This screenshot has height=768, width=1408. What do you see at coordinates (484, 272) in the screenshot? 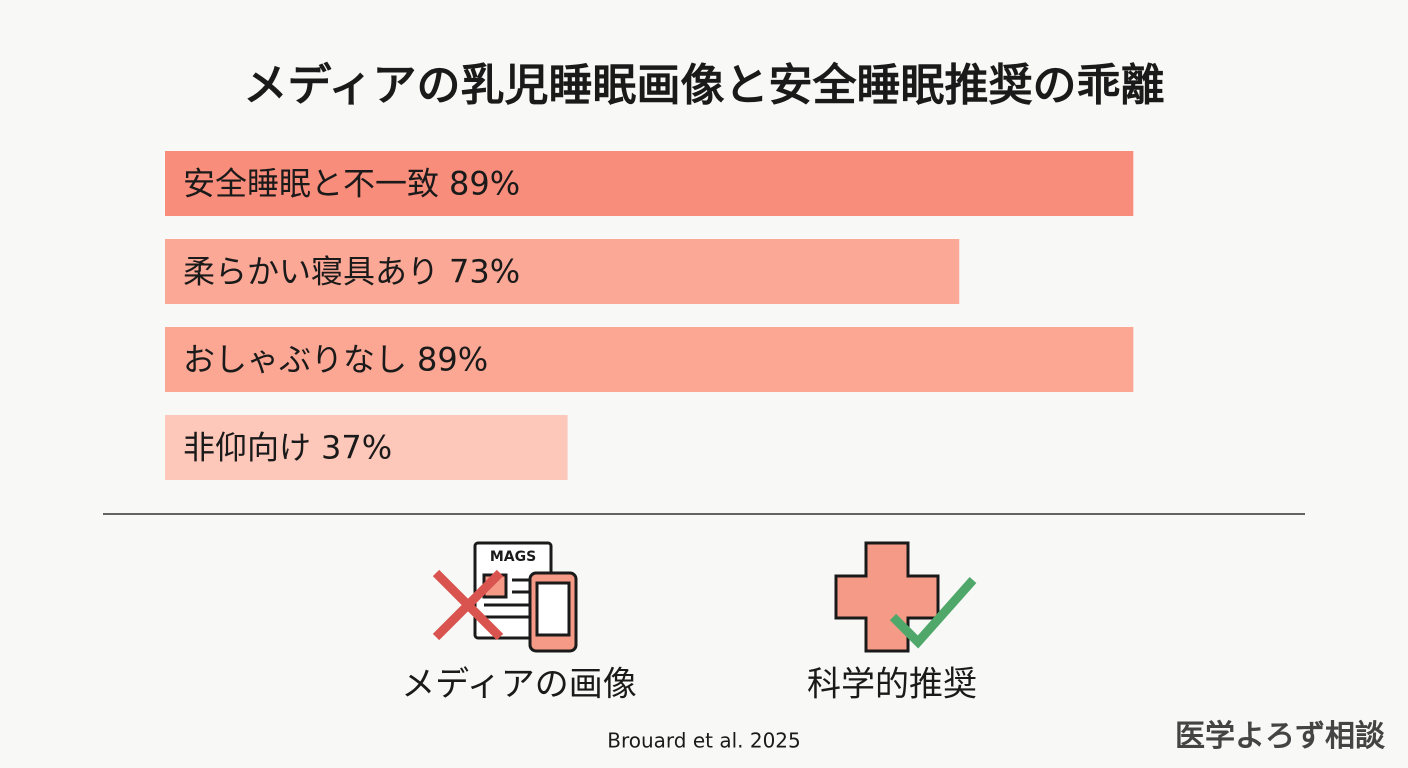
I see `value-label: 73%` at bounding box center [484, 272].